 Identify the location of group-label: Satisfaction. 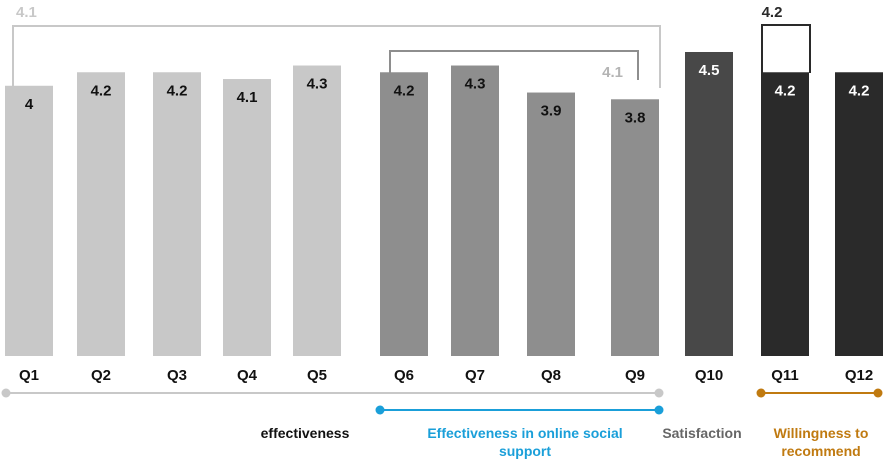
(701, 433).